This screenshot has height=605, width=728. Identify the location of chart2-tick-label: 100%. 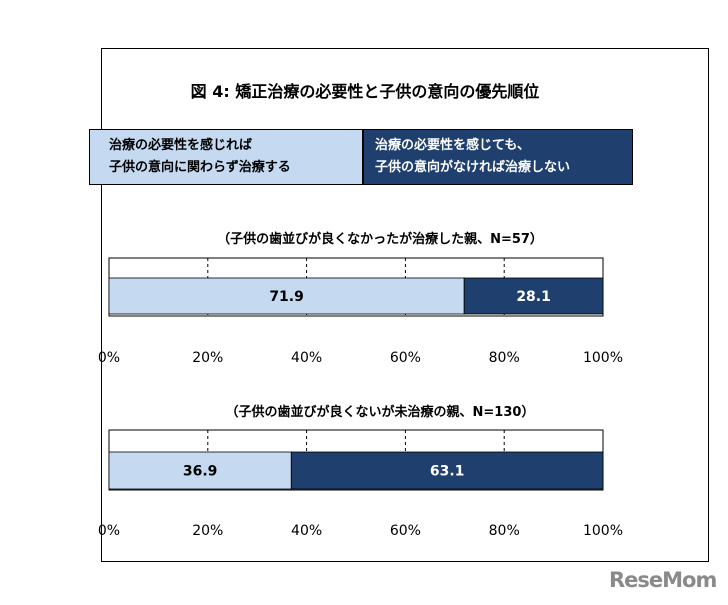
(603, 531).